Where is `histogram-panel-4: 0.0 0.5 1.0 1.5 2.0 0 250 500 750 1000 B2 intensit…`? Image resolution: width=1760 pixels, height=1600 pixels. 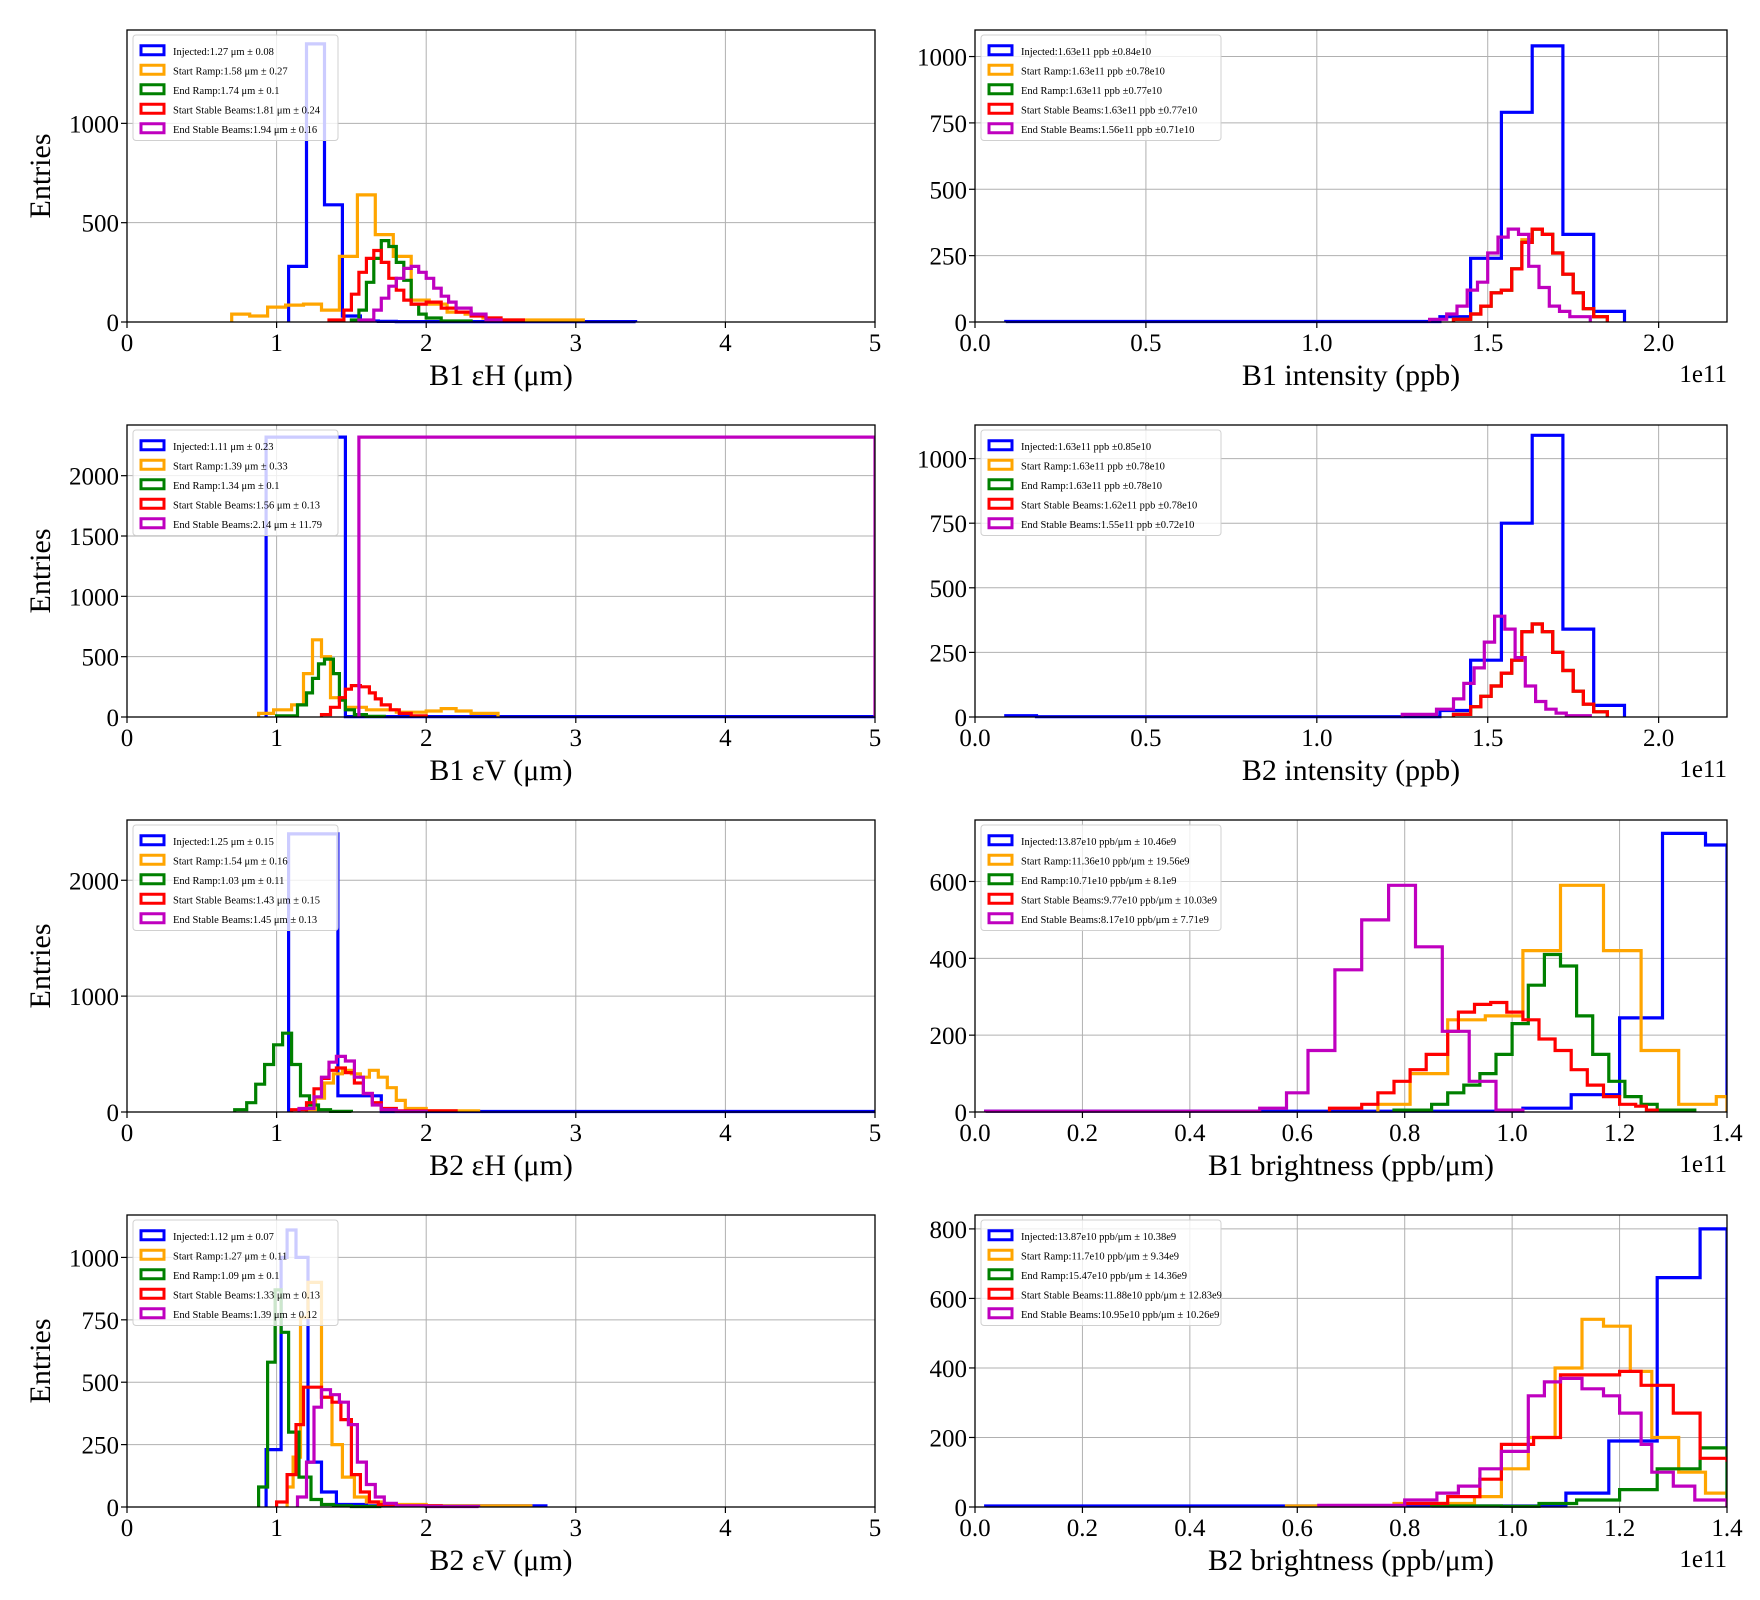
histogram-panel-4: 0.0 0.5 1.0 1.5 2.0 0 250 500 750 1000 B2 intensit… is located at coordinates (1320, 595).